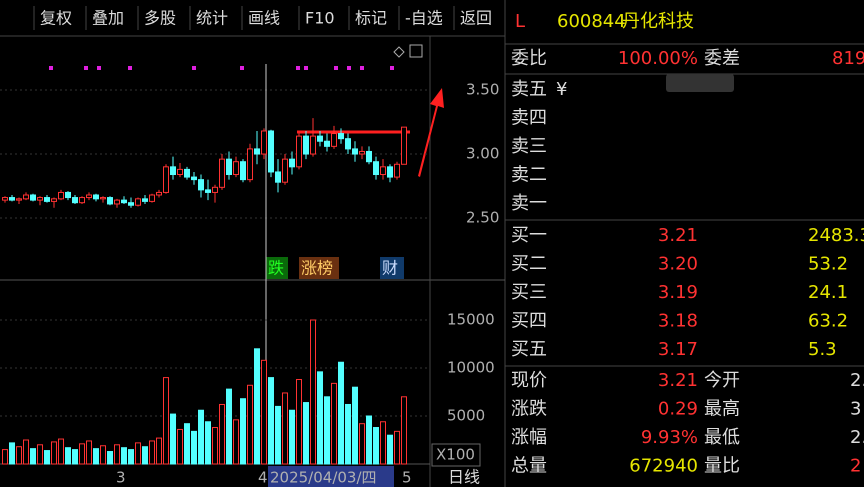 The image size is (864, 487). I want to click on sell-label: 卖四, so click(529, 118).